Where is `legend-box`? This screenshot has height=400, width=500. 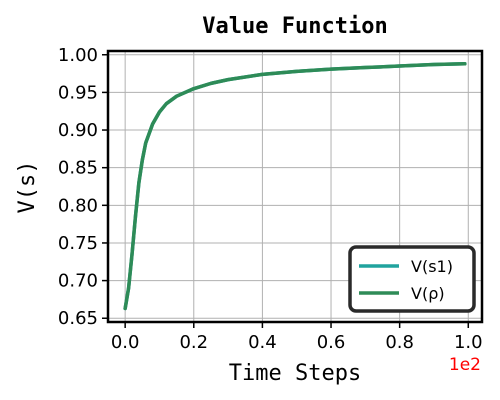
legend-box is located at coordinates (412, 279).